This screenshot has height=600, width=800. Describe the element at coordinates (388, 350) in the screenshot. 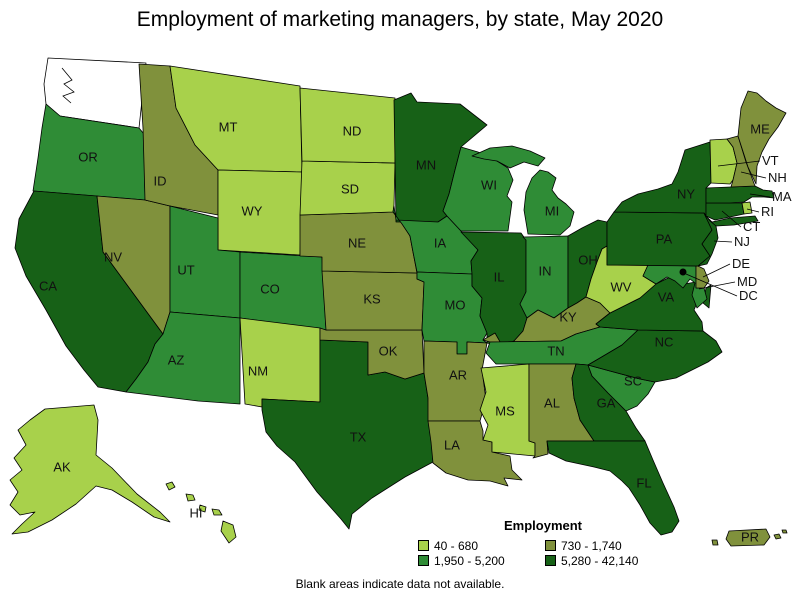

I see `state-label-OK: OK` at that location.